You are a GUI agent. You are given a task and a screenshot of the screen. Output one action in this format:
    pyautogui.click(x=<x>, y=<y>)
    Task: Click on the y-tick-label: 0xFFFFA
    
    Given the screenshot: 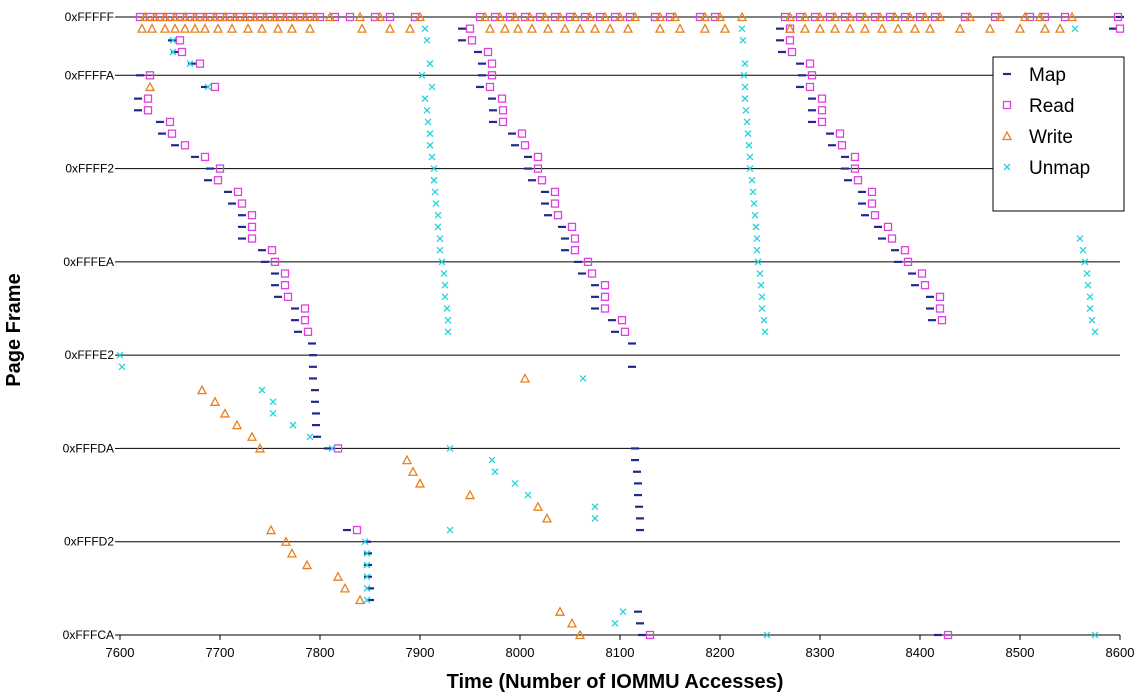 What is the action you would take?
    pyautogui.click(x=89, y=75)
    